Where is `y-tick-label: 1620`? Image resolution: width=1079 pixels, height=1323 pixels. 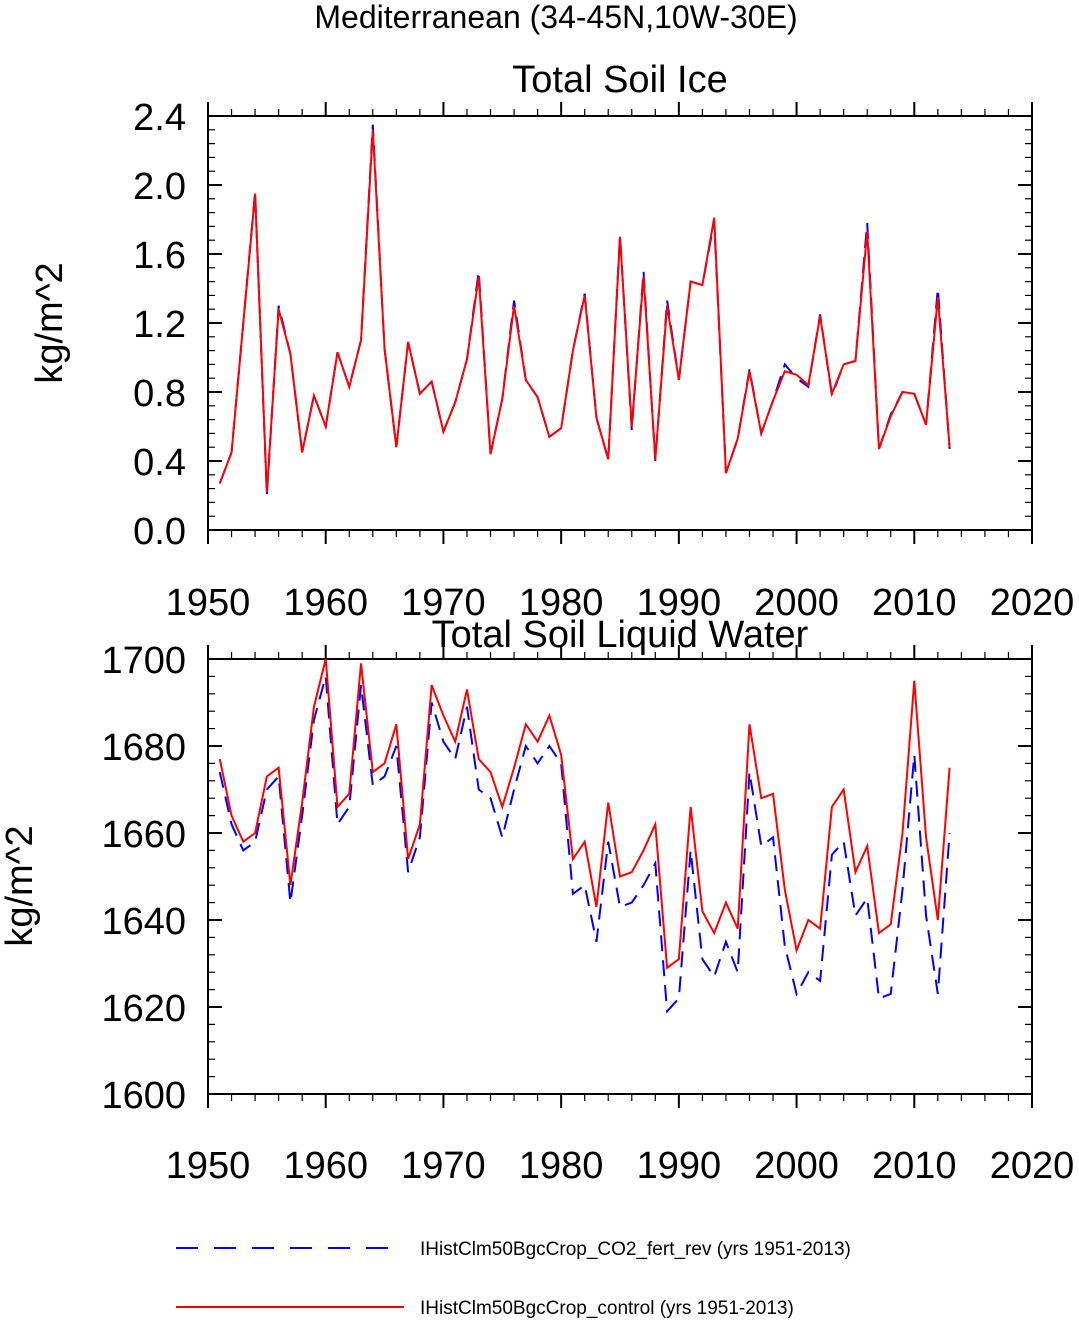
y-tick-label: 1620 is located at coordinates (143, 1009).